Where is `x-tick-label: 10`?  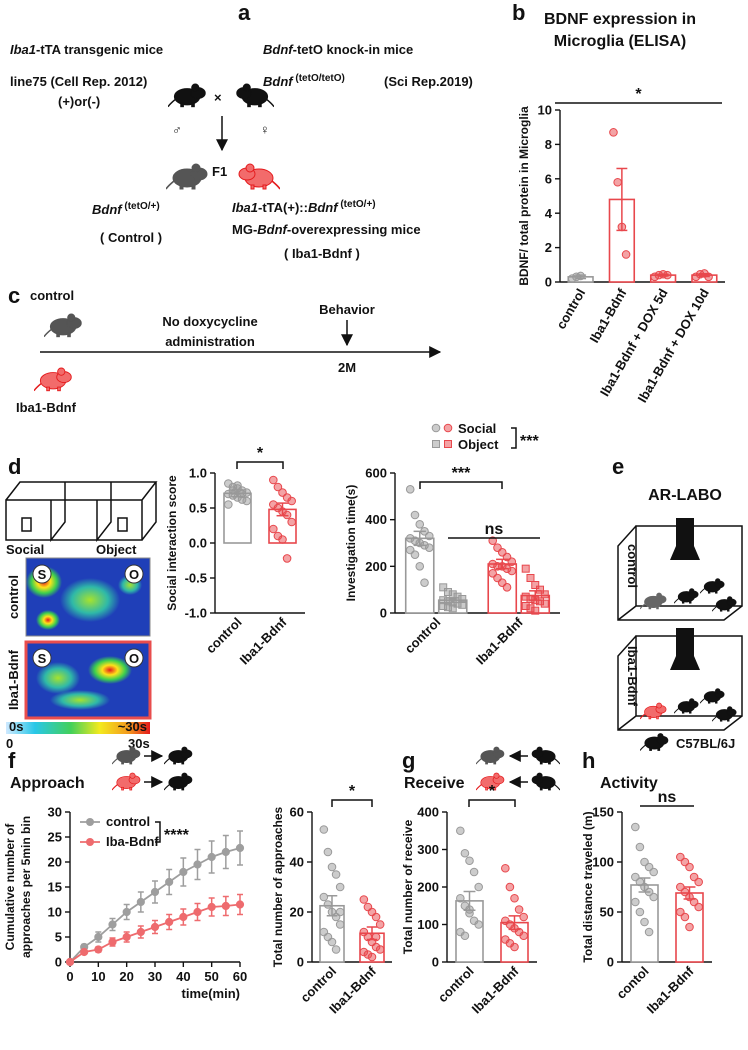 x-tick-label: 10 is located at coordinates (98, 976).